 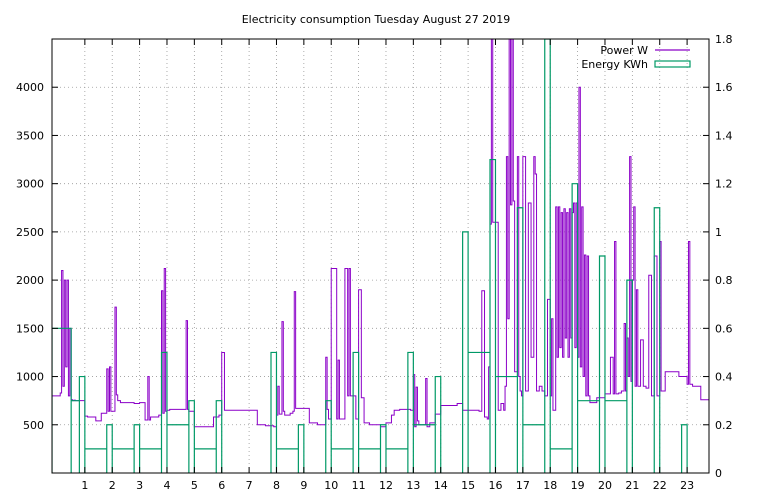 What do you see at coordinates (194, 485) in the screenshot?
I see `x-tick-label: 5` at bounding box center [194, 485].